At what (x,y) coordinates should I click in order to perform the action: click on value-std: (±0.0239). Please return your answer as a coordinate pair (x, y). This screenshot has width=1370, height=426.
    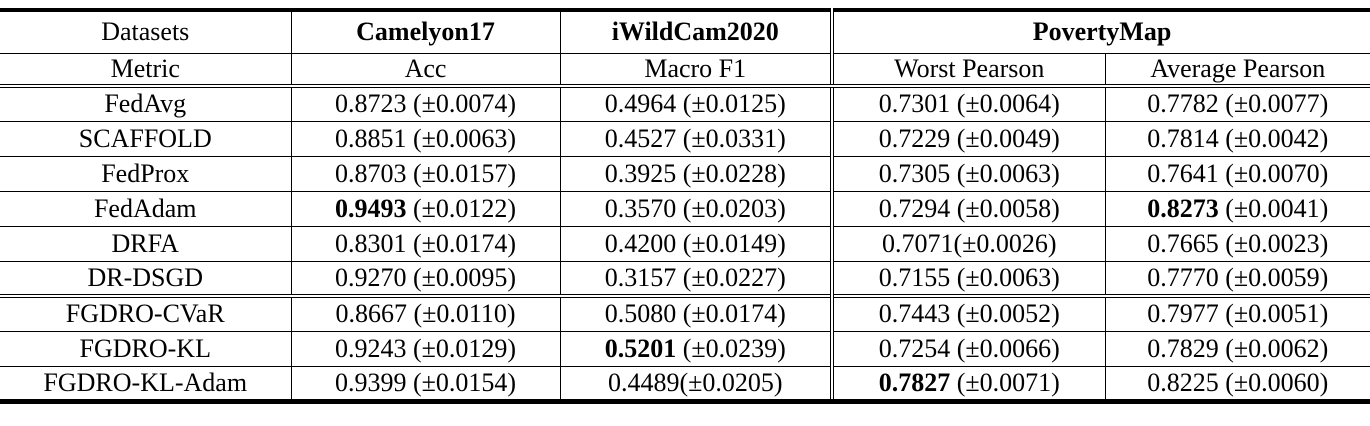
    Looking at the image, I should click on (731, 348).